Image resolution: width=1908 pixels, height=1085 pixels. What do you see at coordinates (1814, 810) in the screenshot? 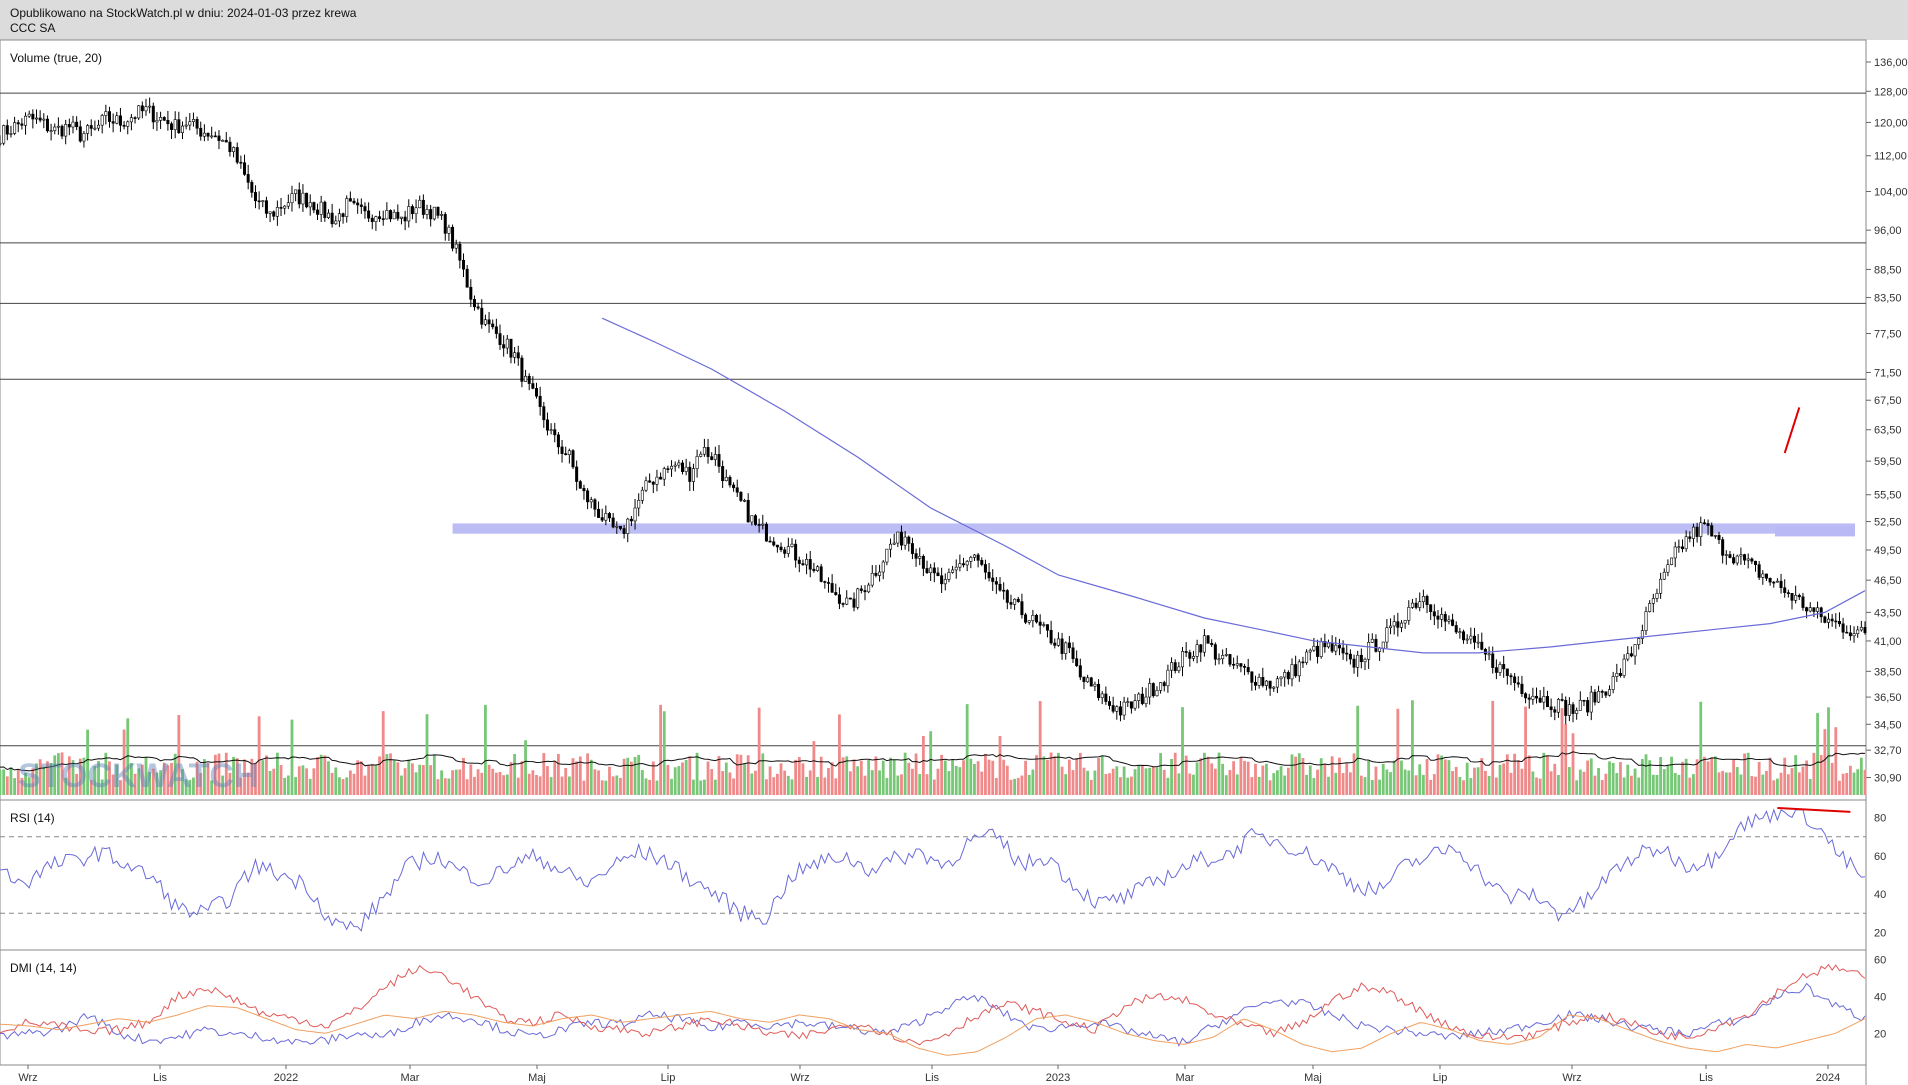
I see `rsi-divergence-annotation` at bounding box center [1814, 810].